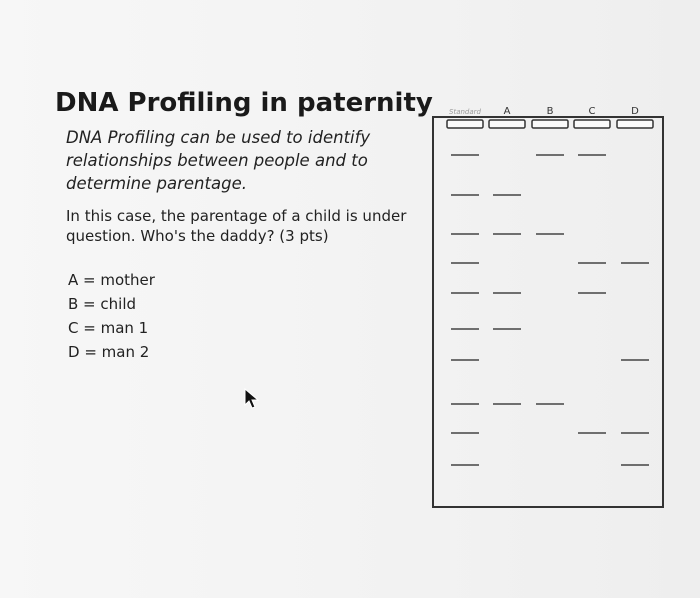  Describe the element at coordinates (465, 112) in the screenshot. I see `lane-label: Standard` at that location.